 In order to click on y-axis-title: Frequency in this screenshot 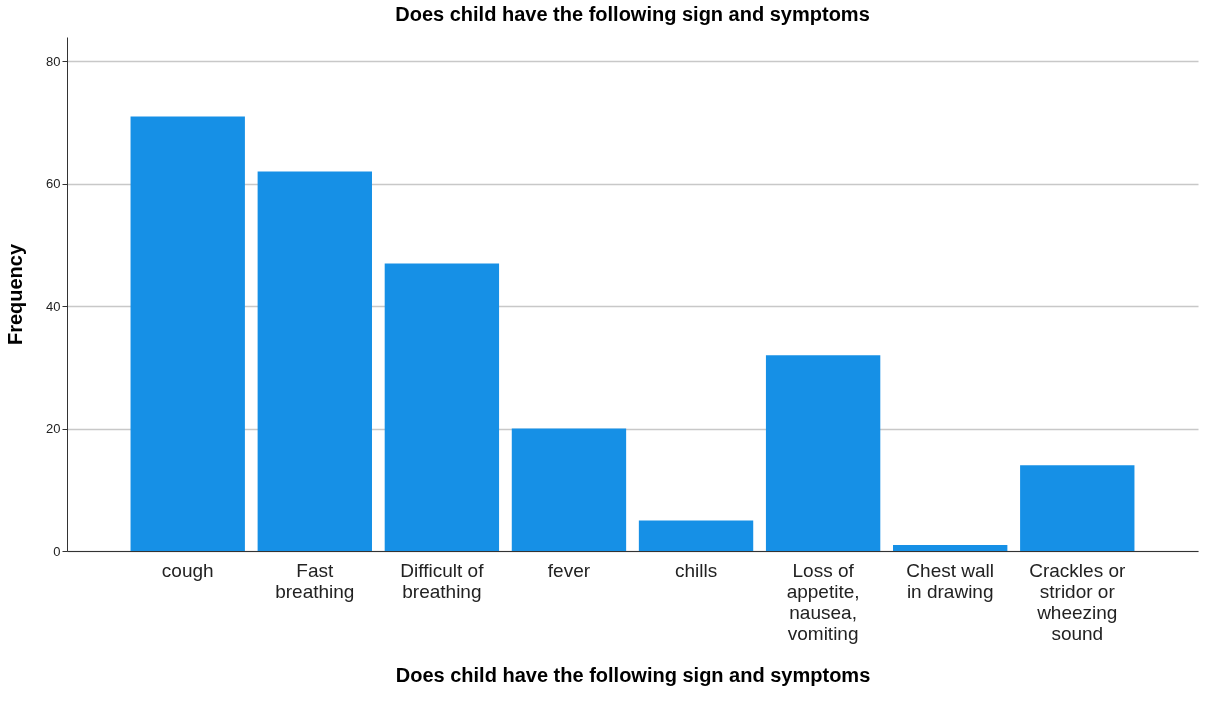, I will do `click(15, 294)`.